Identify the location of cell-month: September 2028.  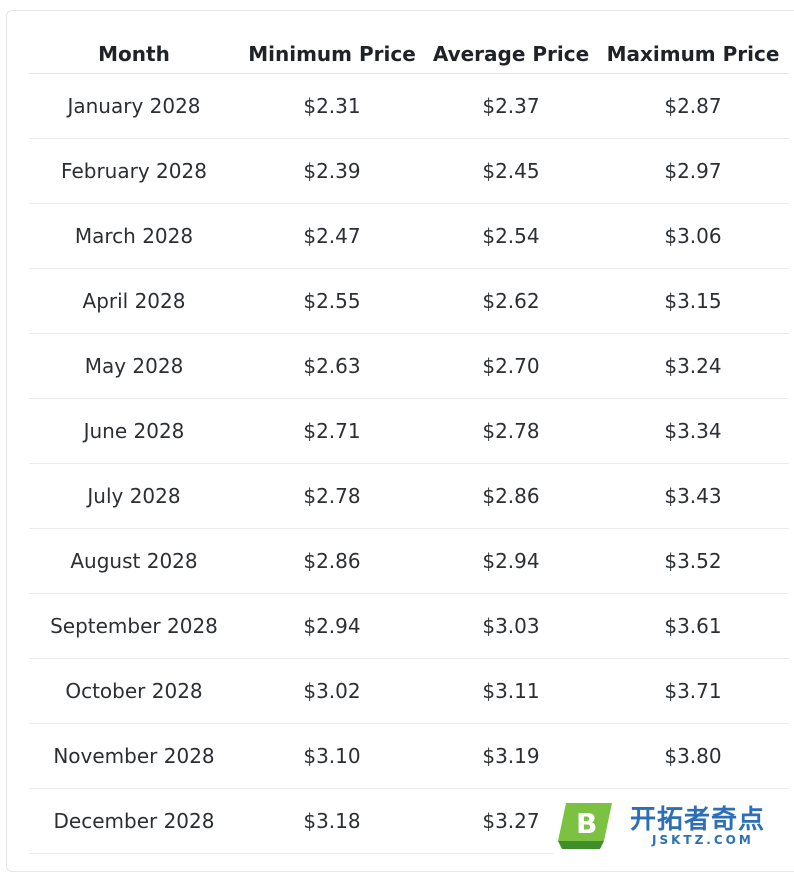
(134, 626).